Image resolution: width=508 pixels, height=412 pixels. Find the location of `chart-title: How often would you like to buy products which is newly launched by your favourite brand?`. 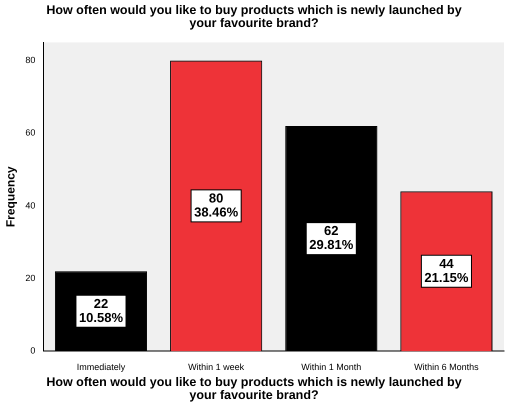

chart-title: How often would you like to buy products which is newly launched by your favourite brand? is located at coordinates (254, 17).